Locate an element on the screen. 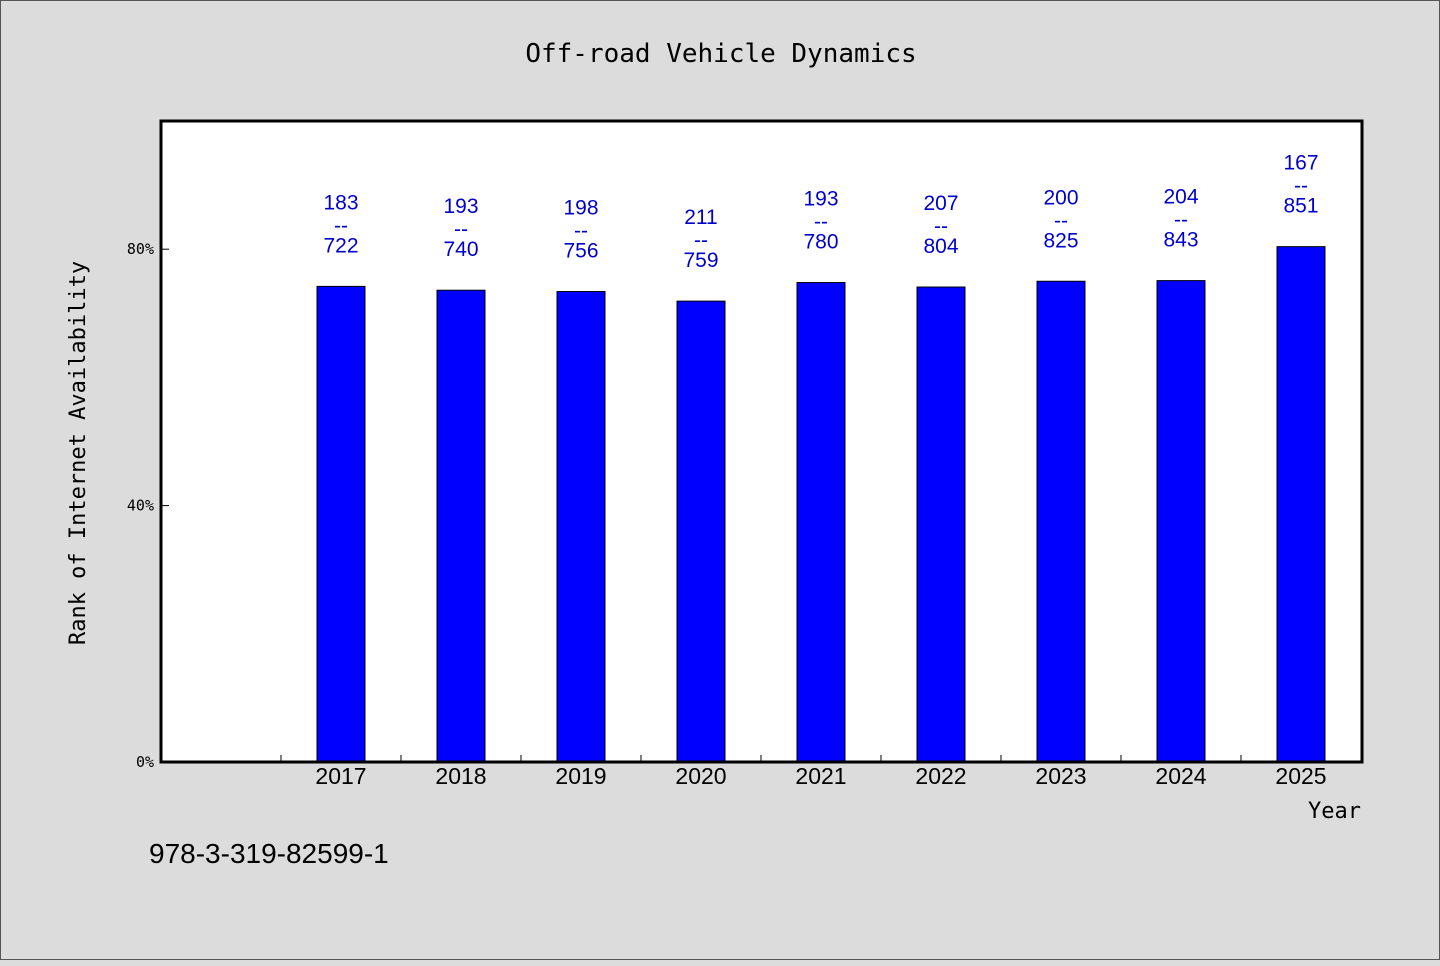 The image size is (1440, 966). bar-label-top: 211 is located at coordinates (700, 217).